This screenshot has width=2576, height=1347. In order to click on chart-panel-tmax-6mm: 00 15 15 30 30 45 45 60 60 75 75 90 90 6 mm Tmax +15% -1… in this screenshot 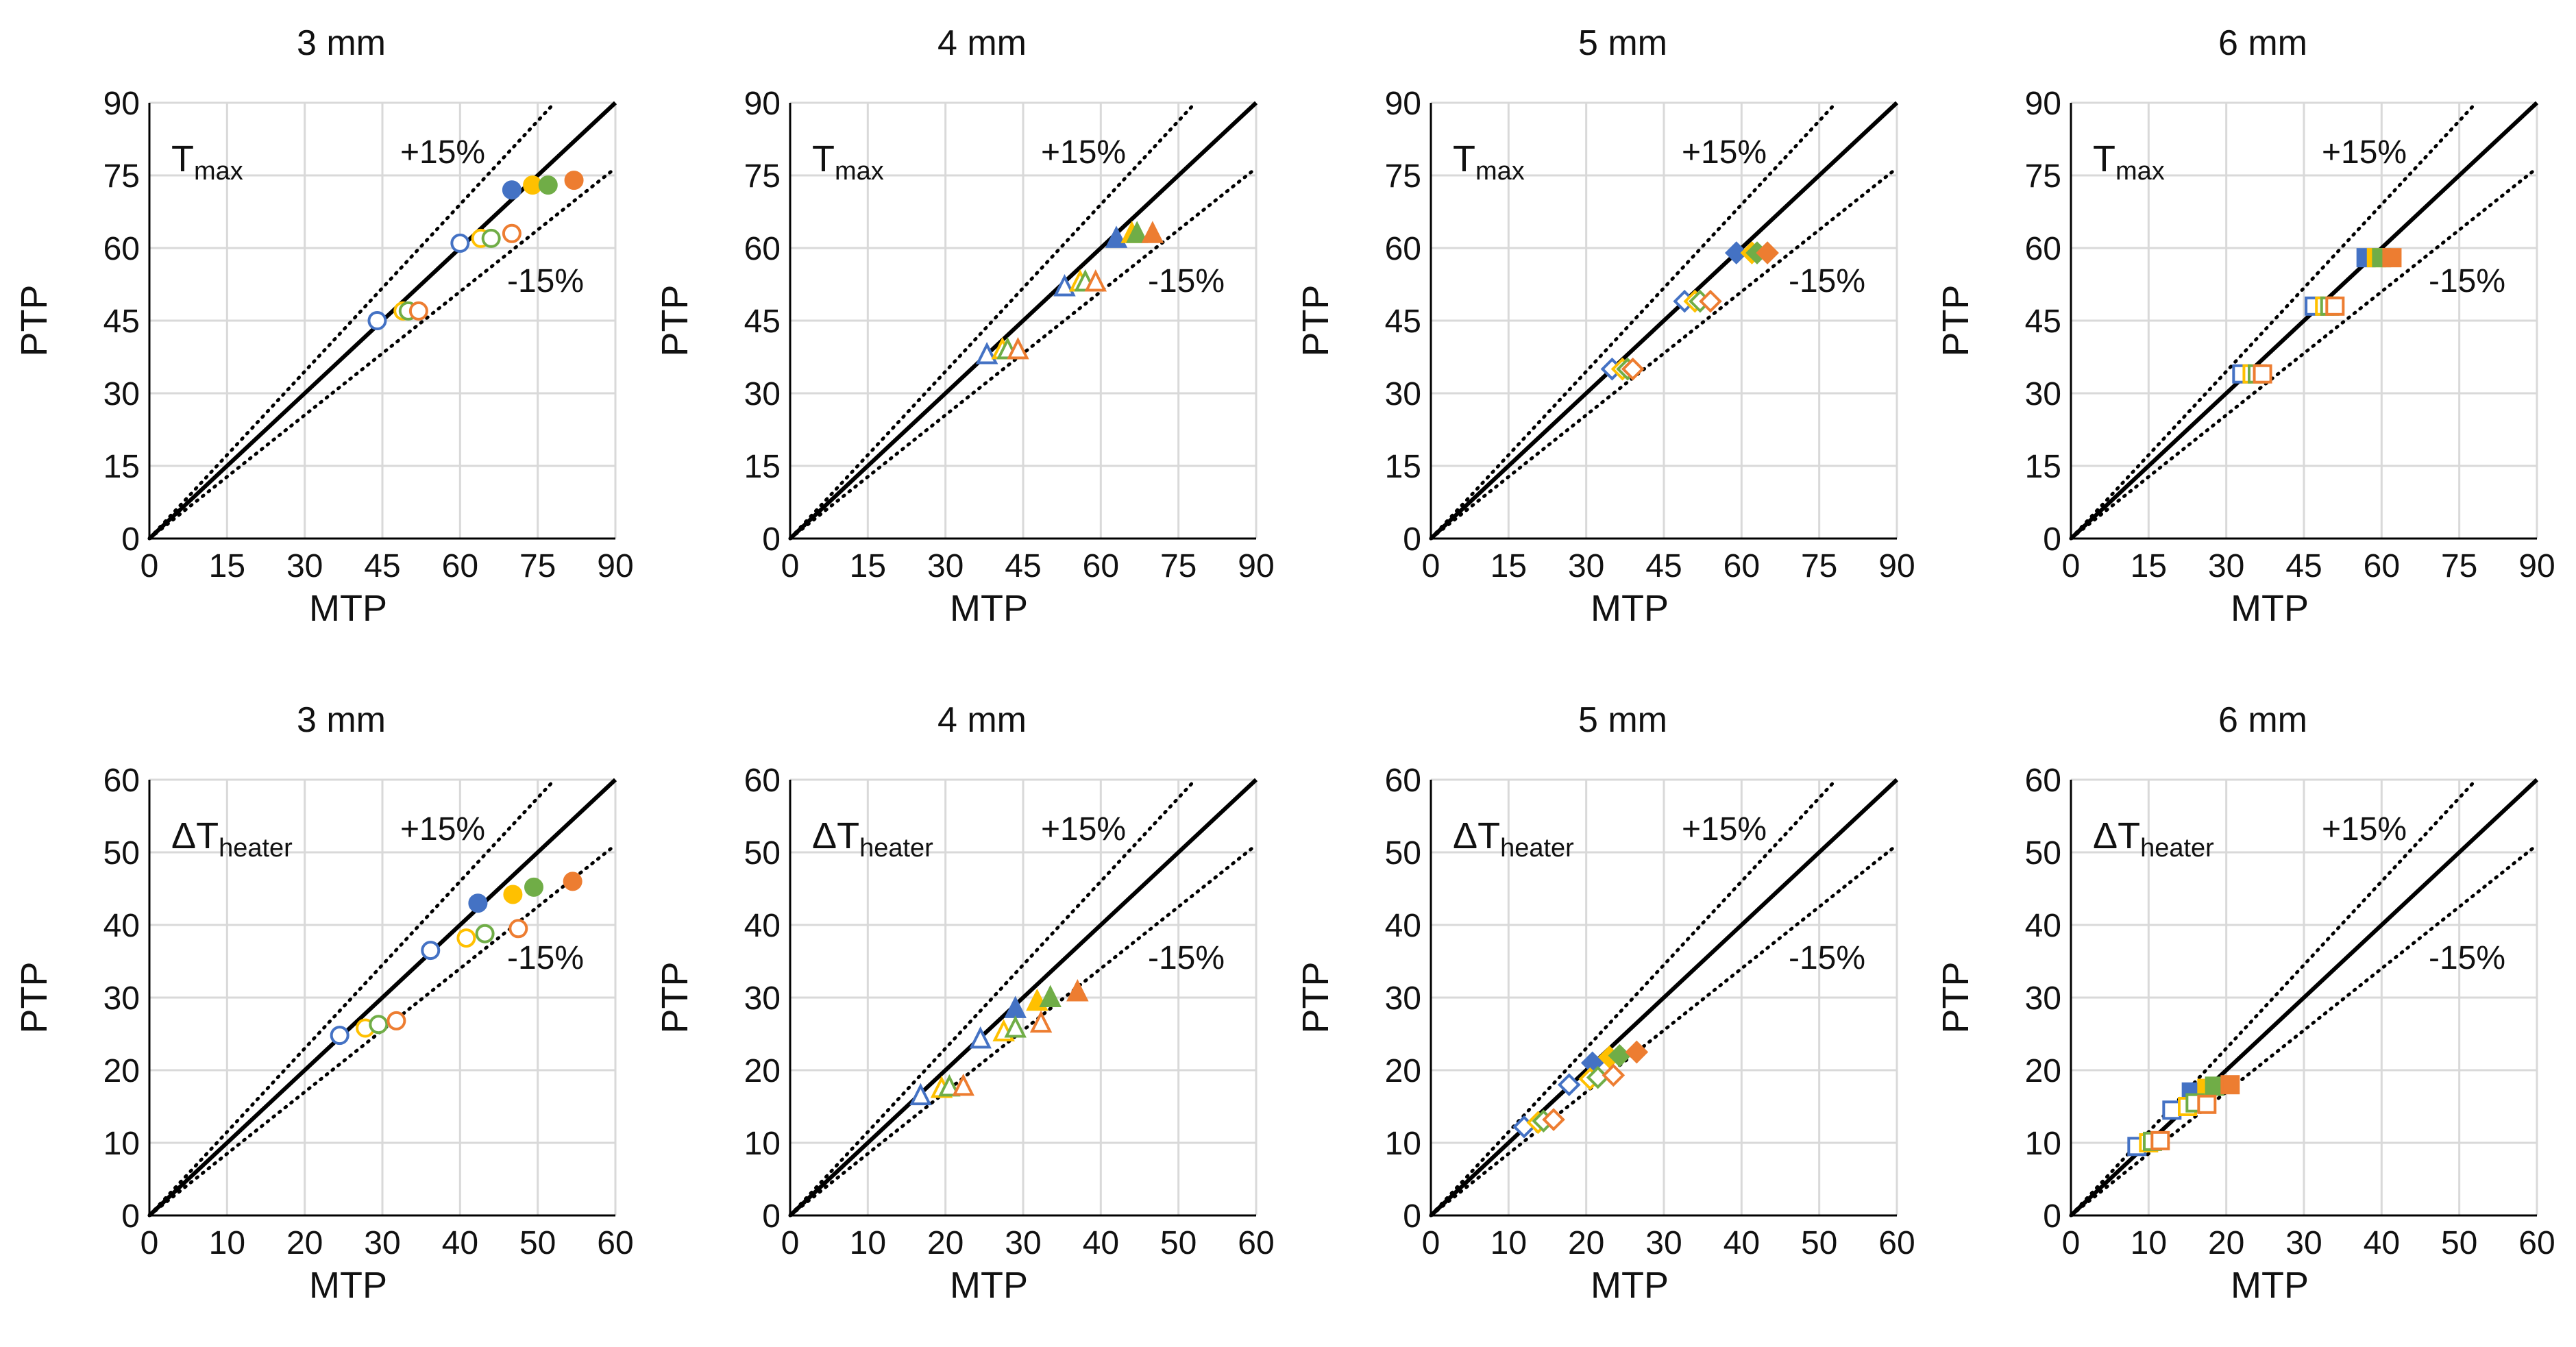, I will do `click(2245, 326)`.